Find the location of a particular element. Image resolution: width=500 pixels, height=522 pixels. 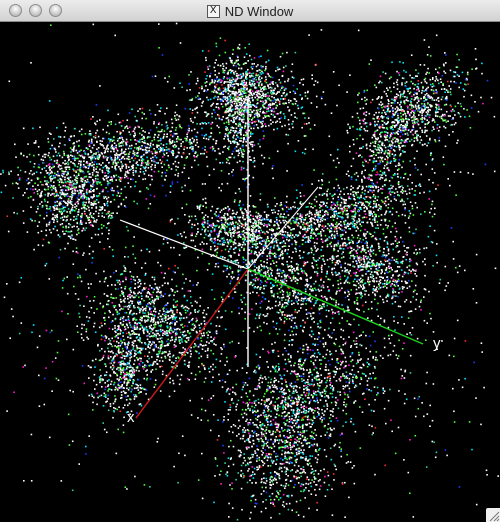

title-bar: X ND Window is located at coordinates (250, 11).